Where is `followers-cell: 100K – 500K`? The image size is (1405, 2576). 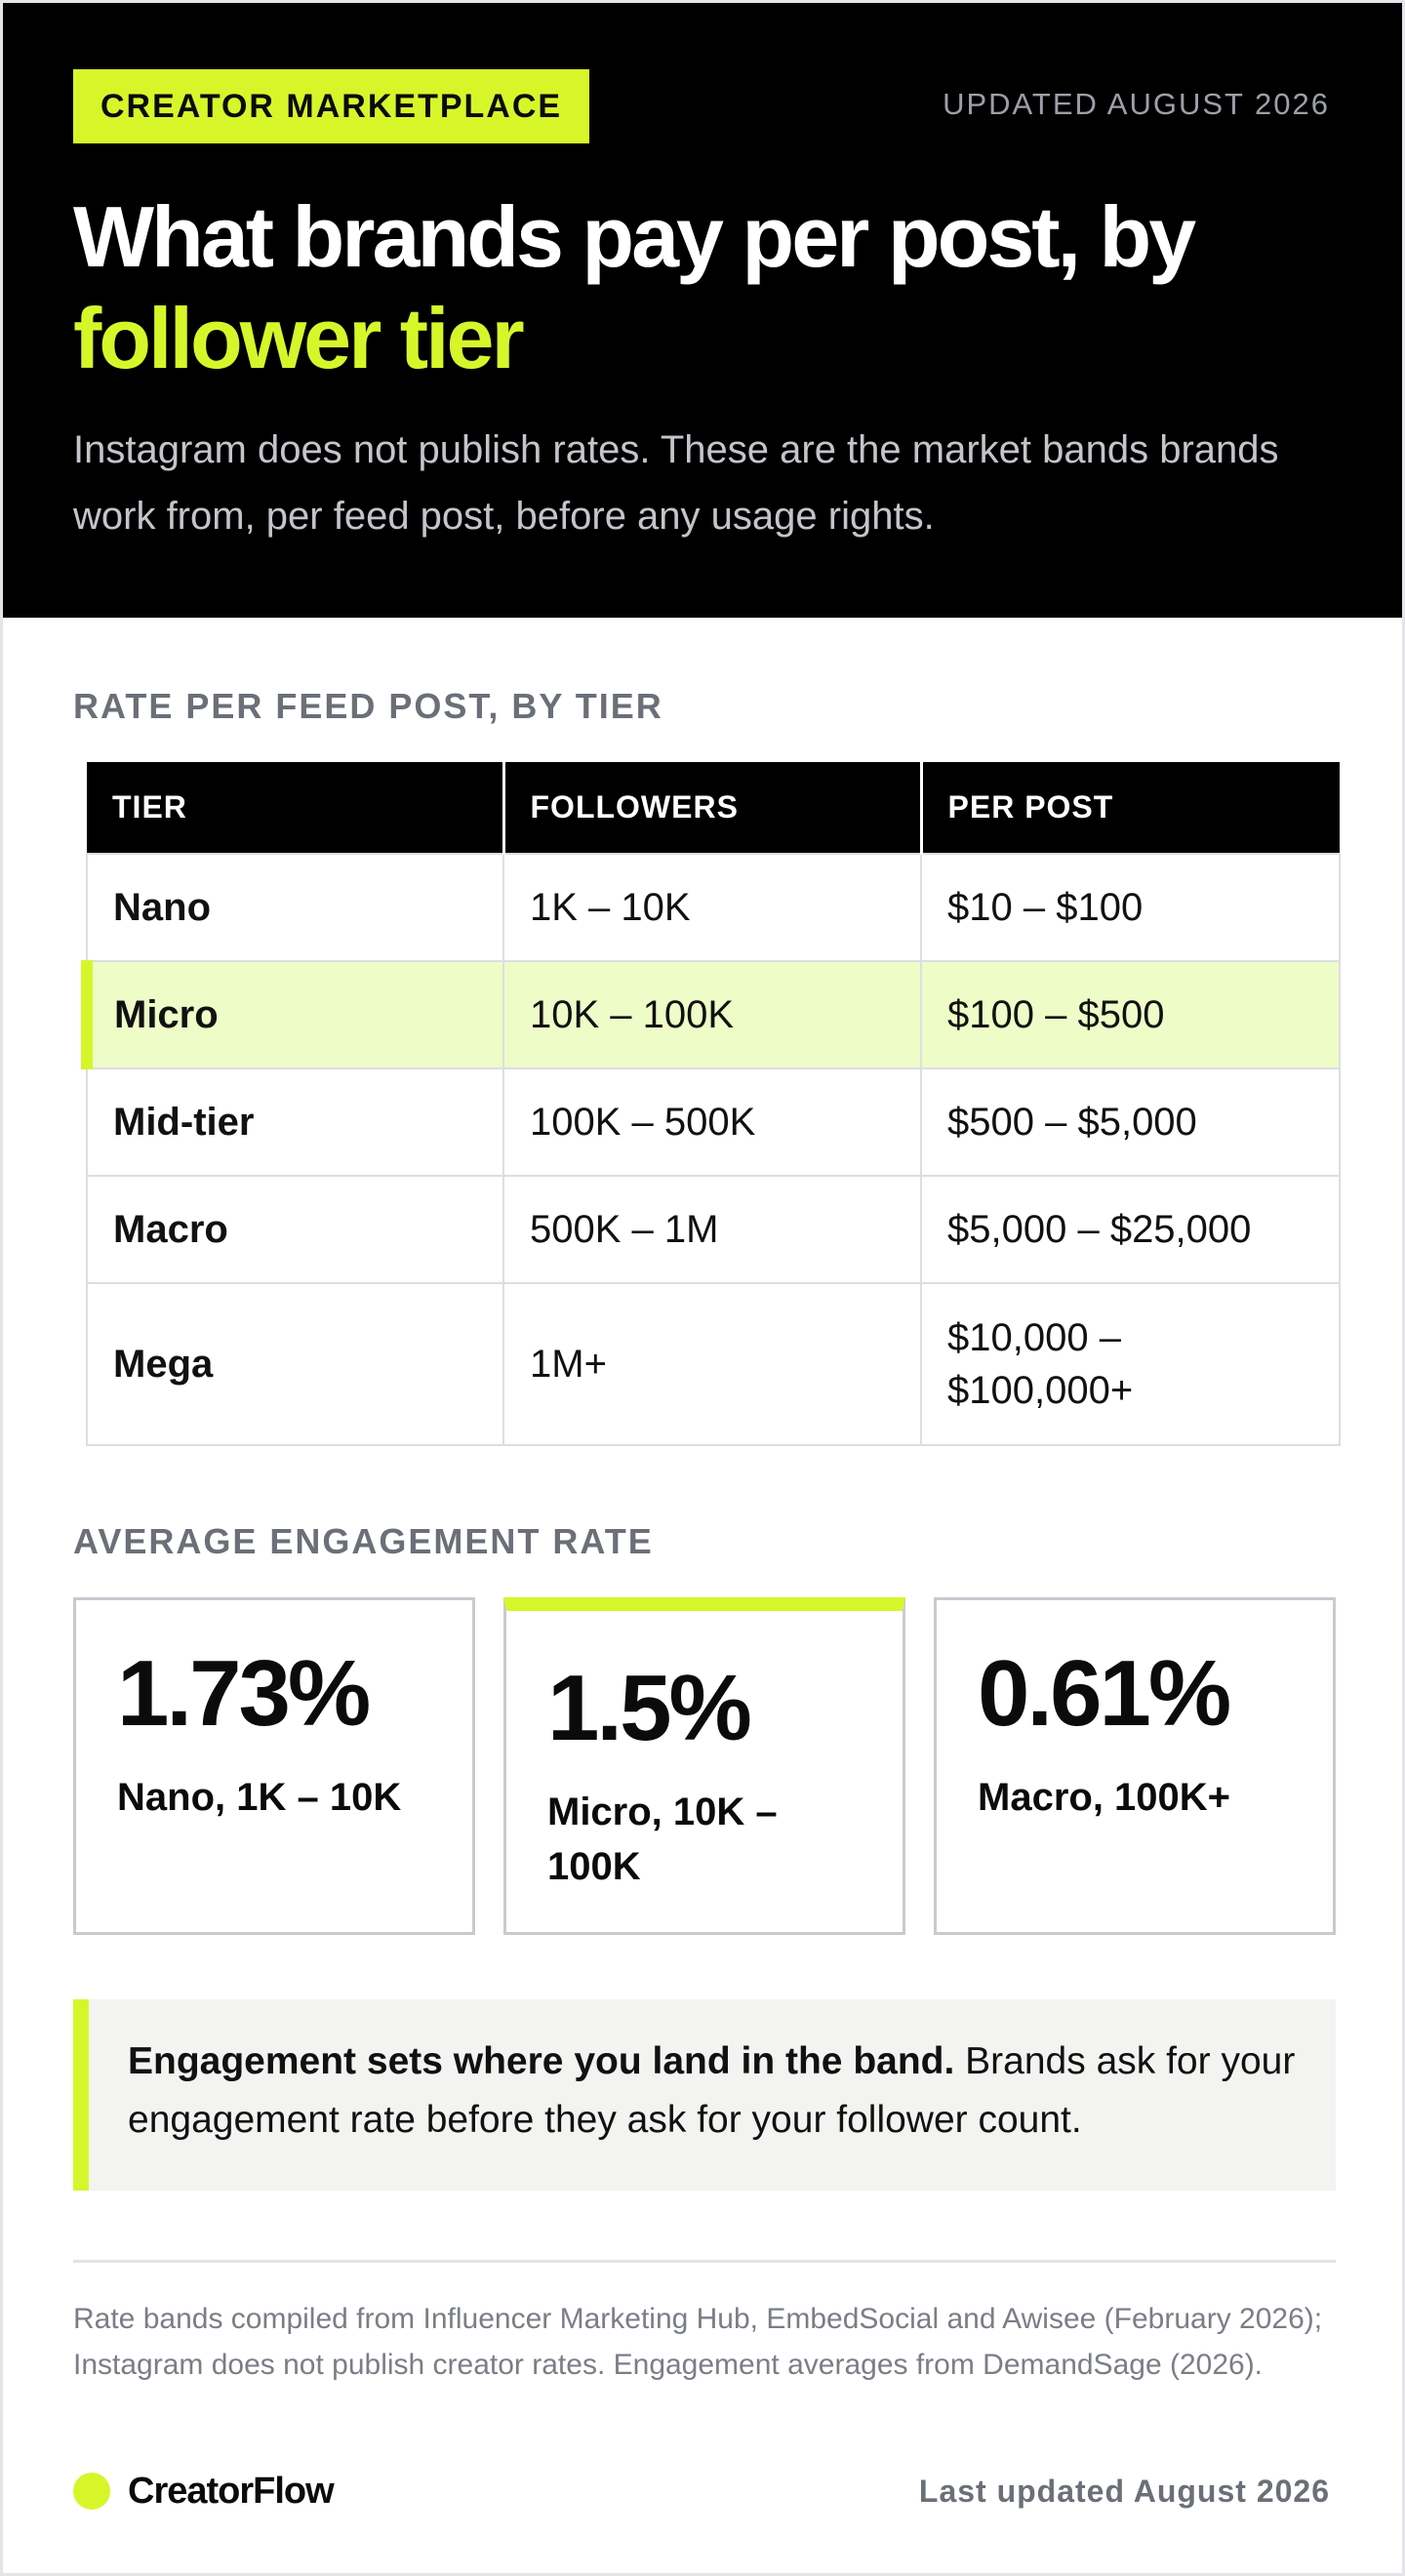
followers-cell: 100K – 500K is located at coordinates (712, 1122).